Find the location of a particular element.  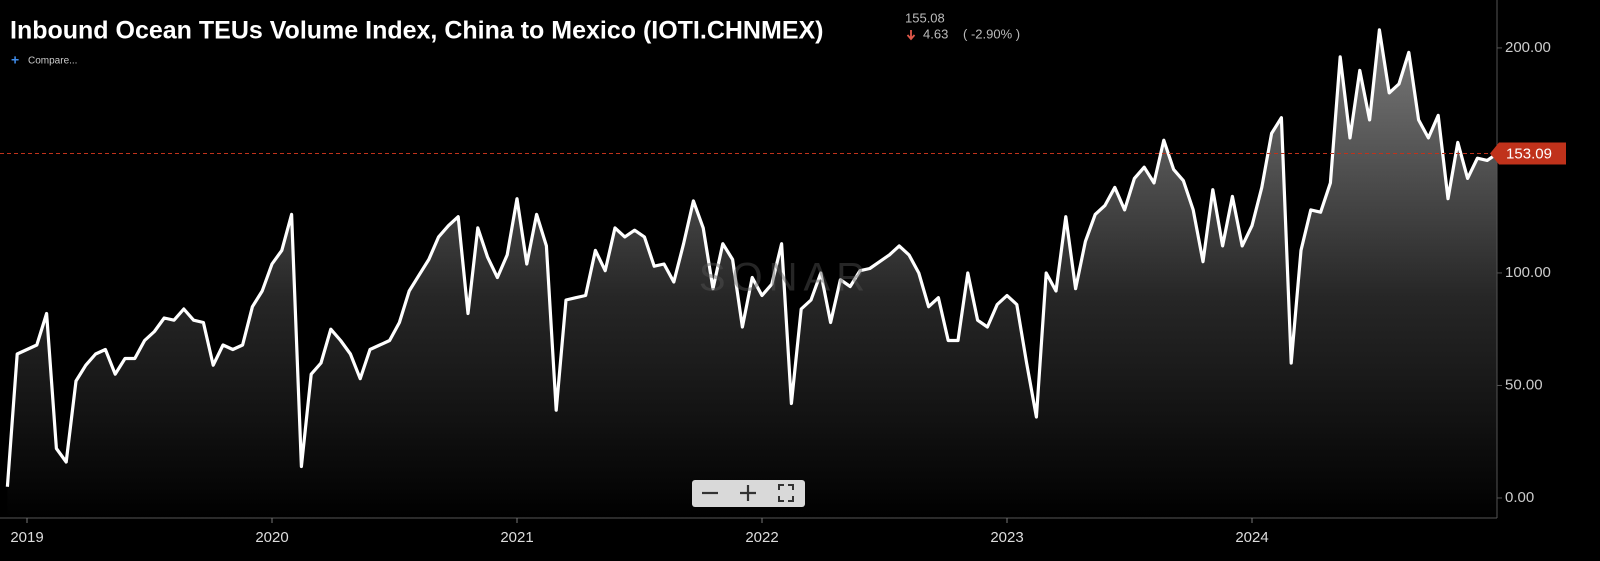

header-change-pct: ( -2.90% ) is located at coordinates (991, 33).